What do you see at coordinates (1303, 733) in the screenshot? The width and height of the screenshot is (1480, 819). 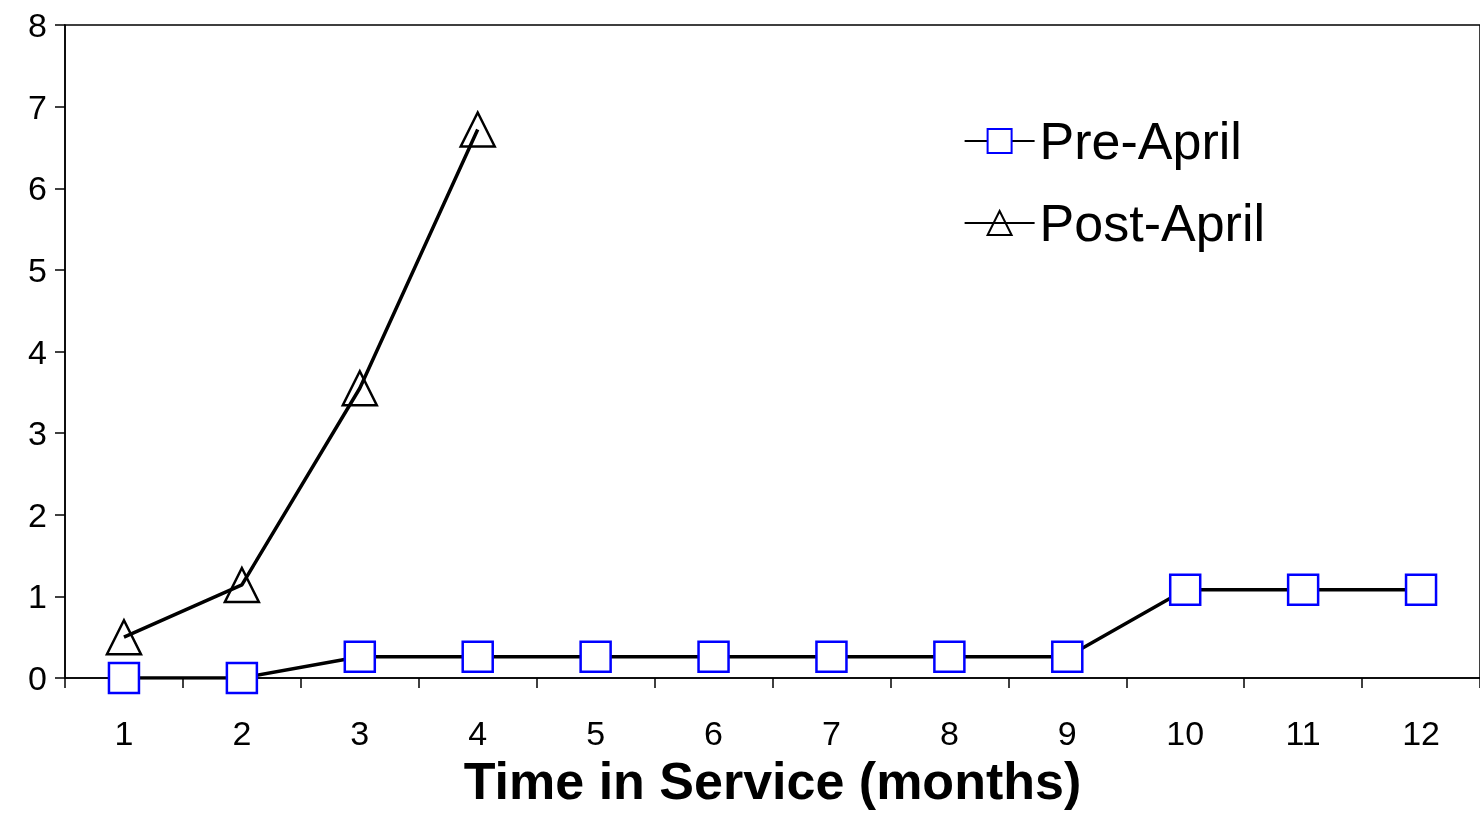 I see `x-tick-label: 11` at bounding box center [1303, 733].